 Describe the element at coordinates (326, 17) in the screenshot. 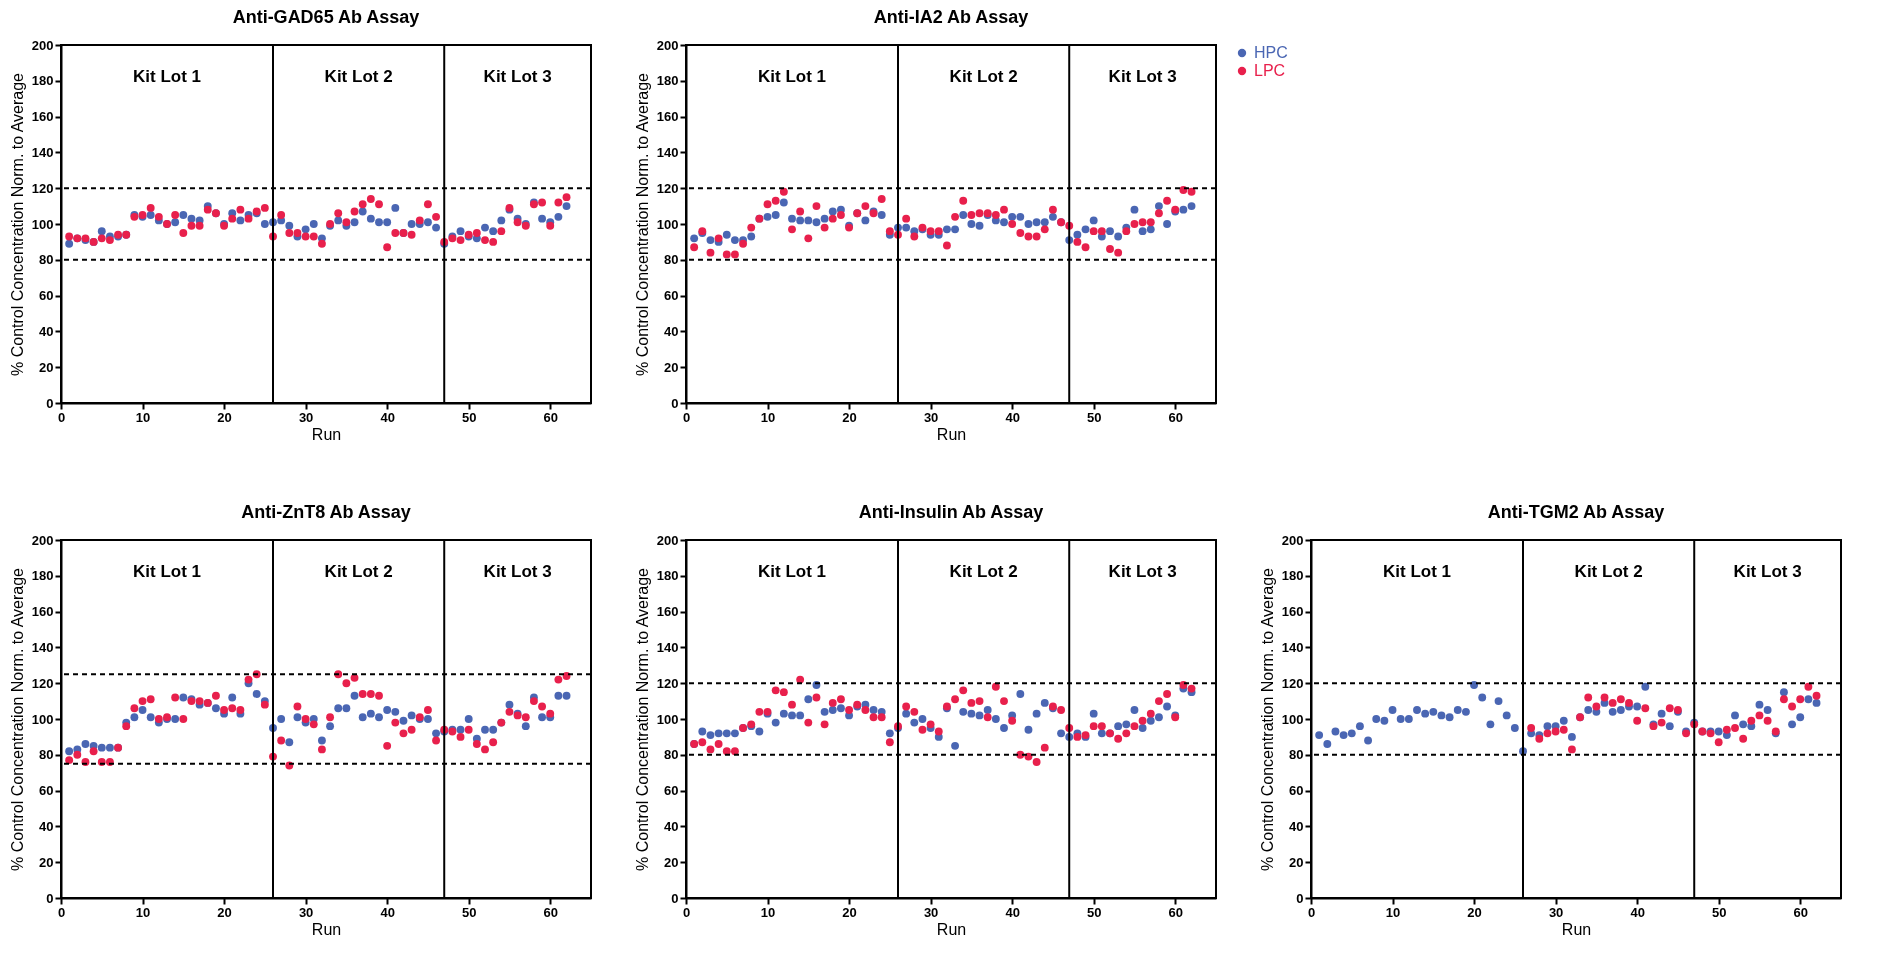

I see `chart-title: Anti-GAD65 Ab Assay` at that location.